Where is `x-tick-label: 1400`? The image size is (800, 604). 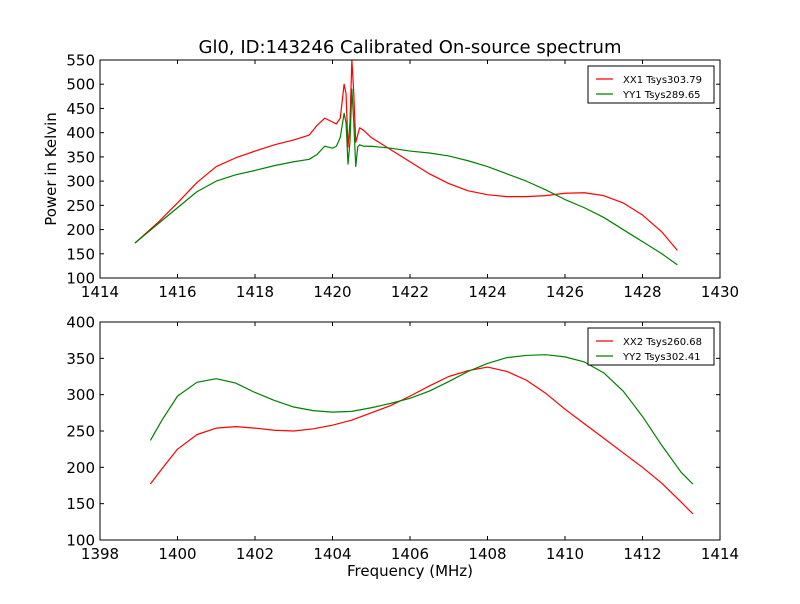
x-tick-label: 1400 is located at coordinates (177, 554).